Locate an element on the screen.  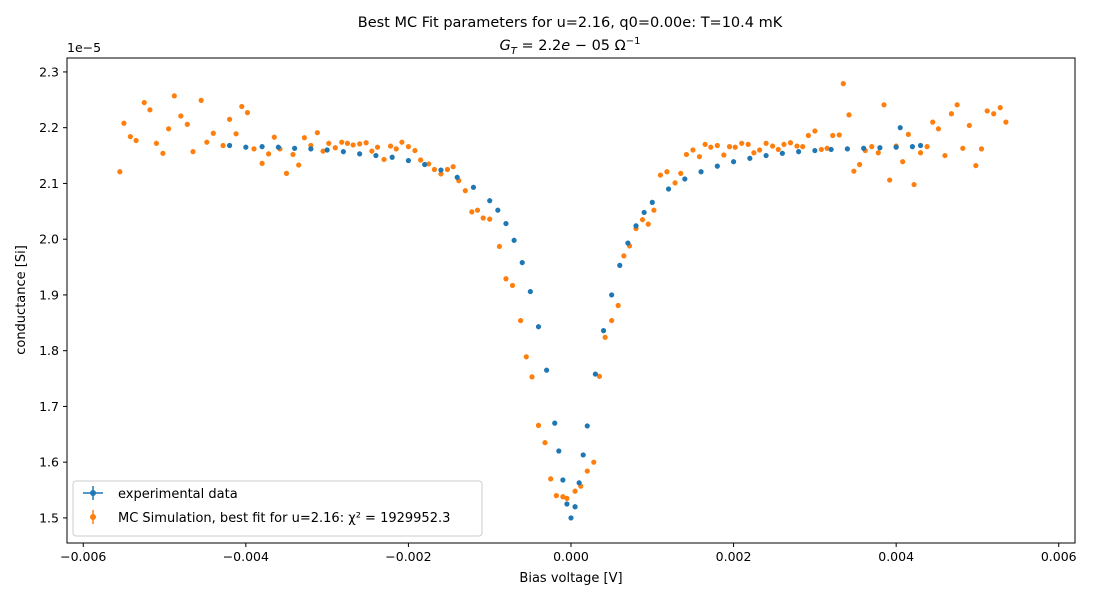
x-axis-ticks: −0.006 −0.004 −0.002 0.000 0.002 0.004 0.006 is located at coordinates (568, 553).